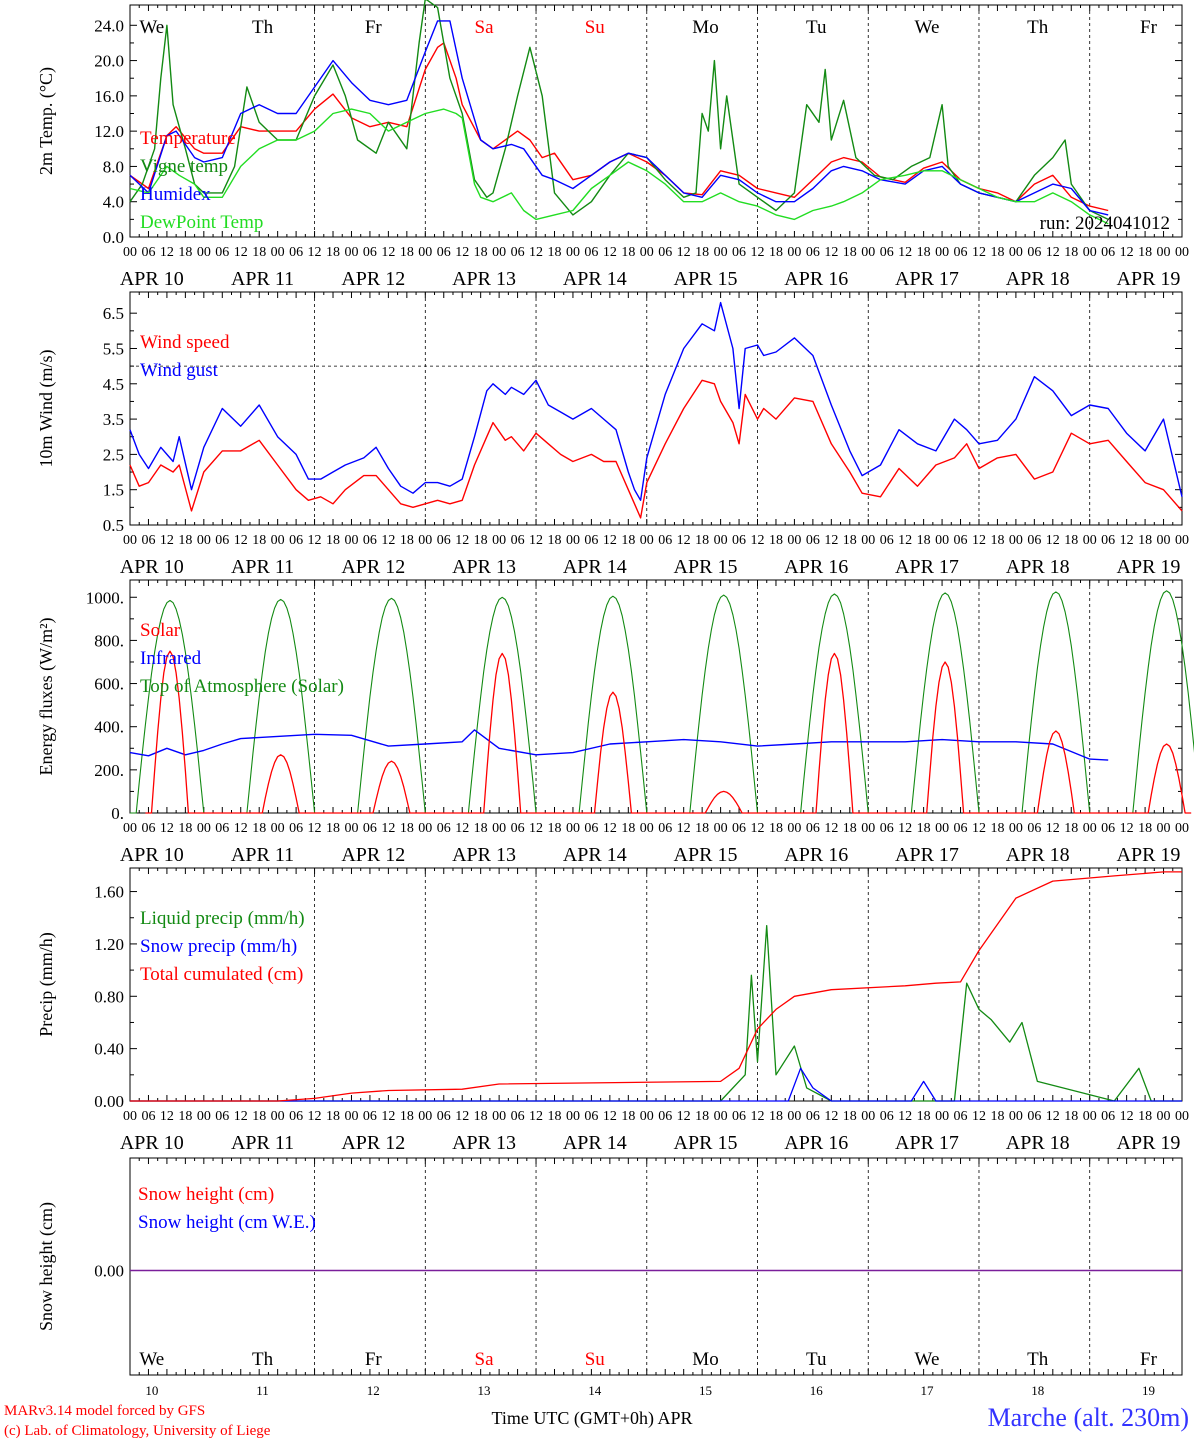 This screenshot has width=1194, height=1440. Describe the element at coordinates (656, 1084) in the screenshot. I see `series-snow-precip-mm-h` at that location.